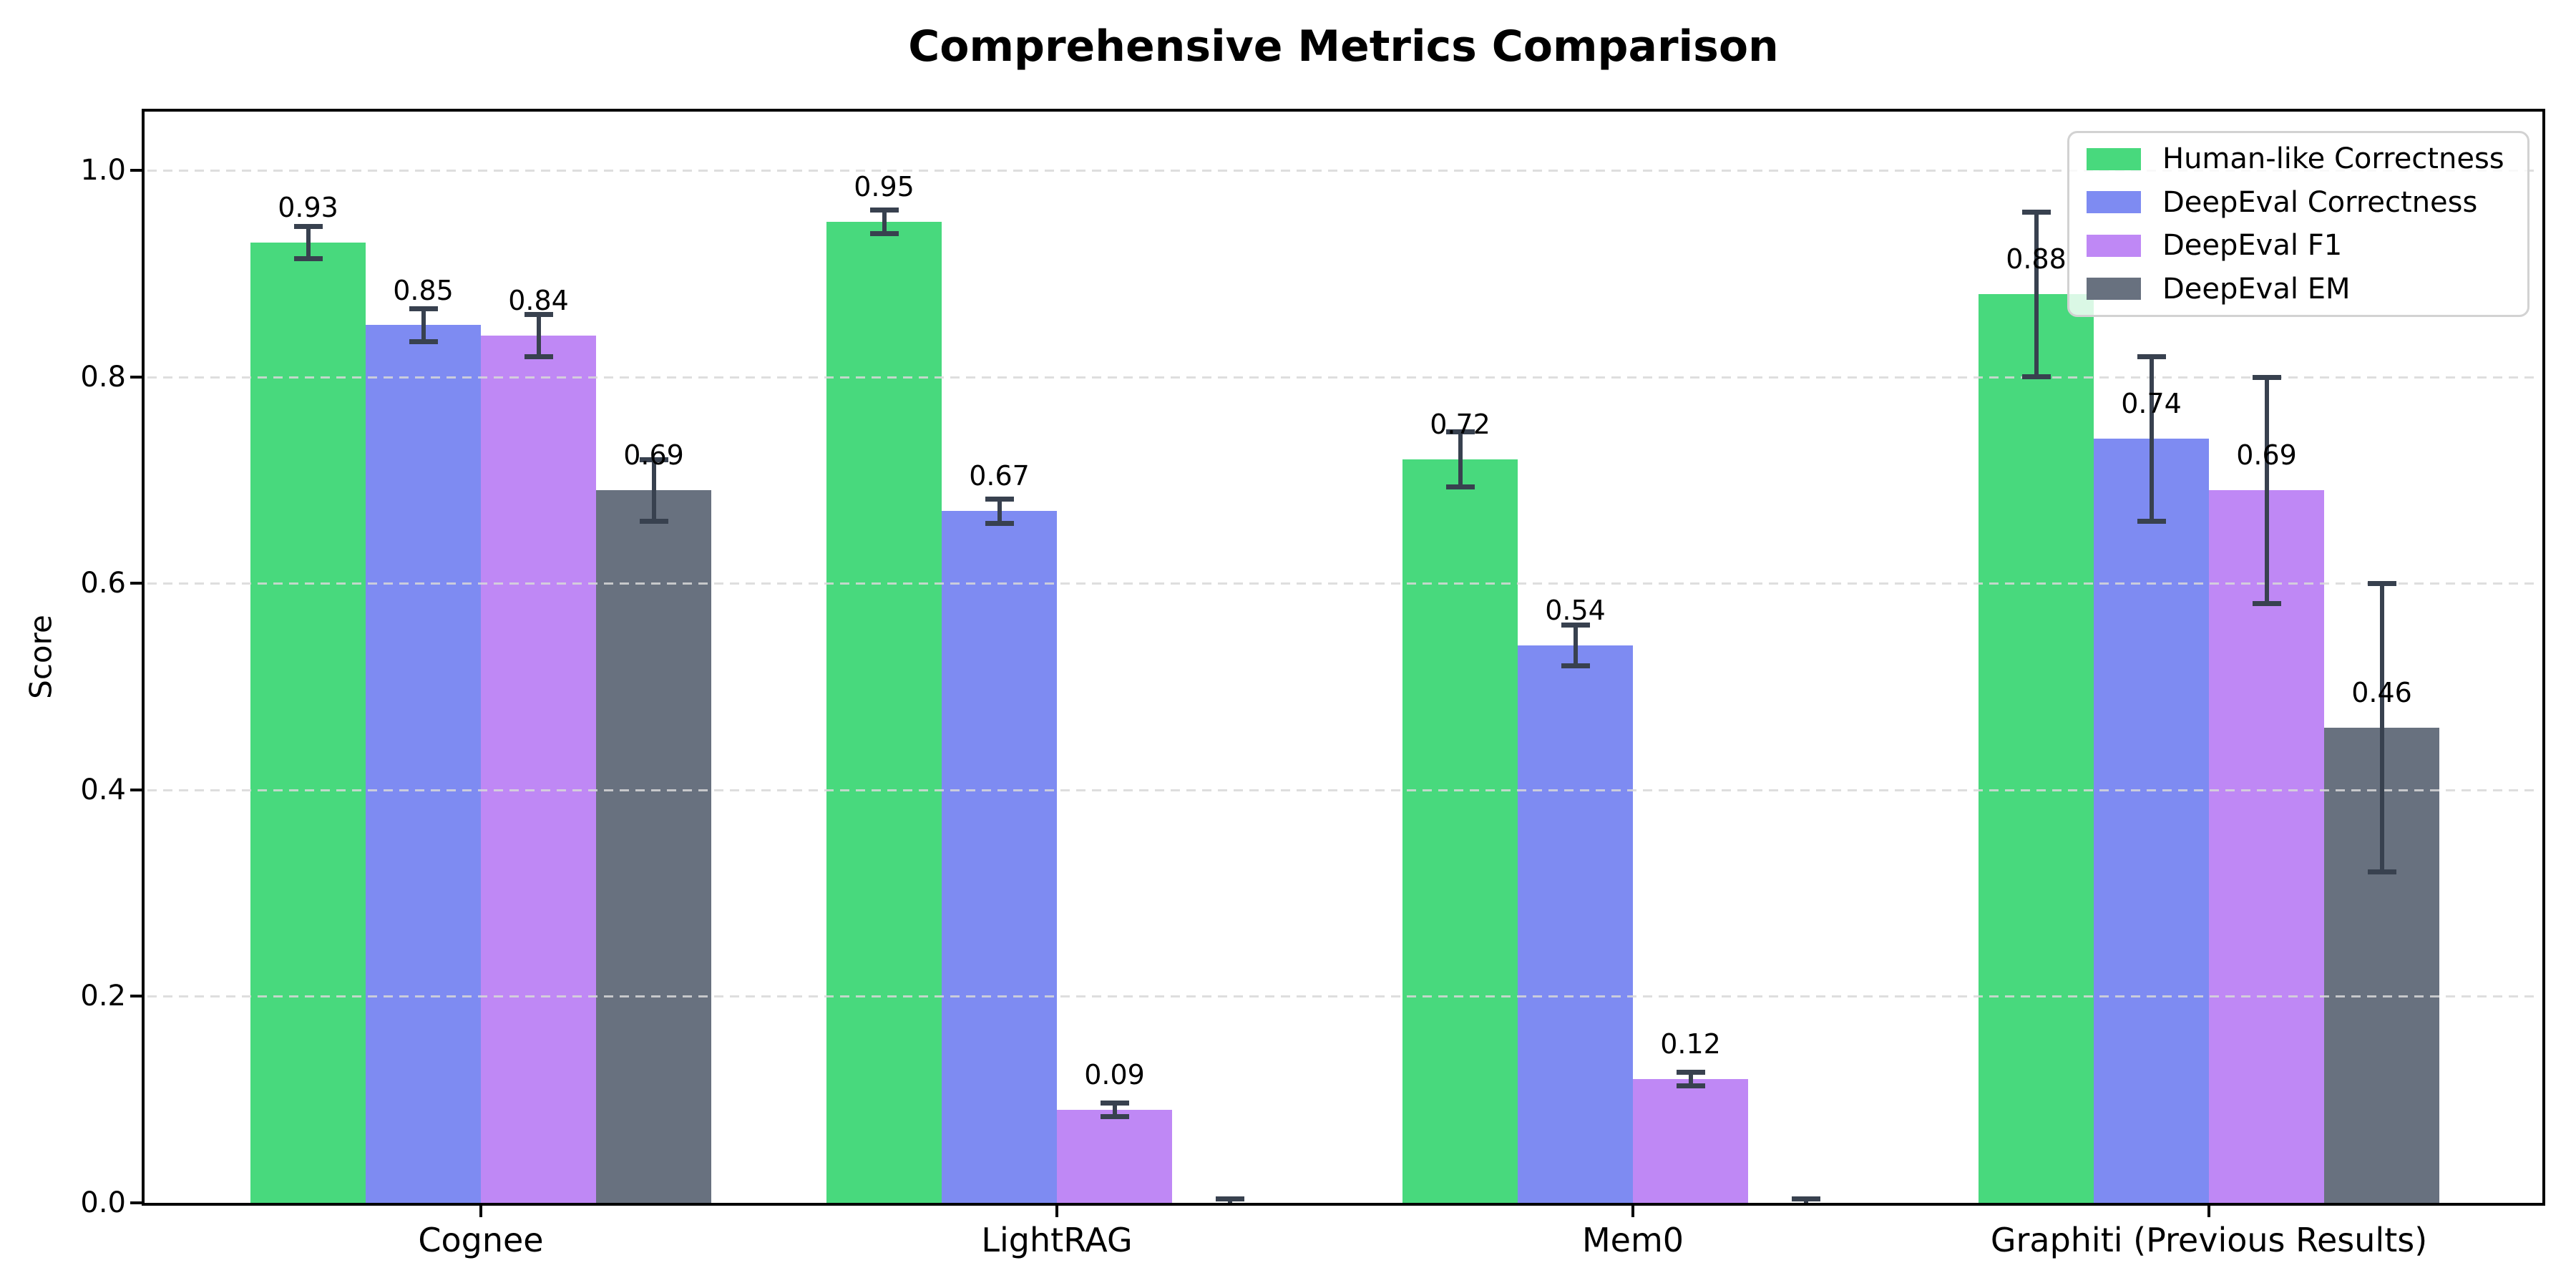 This screenshot has height=1288, width=2576. I want to click on bar-value-label: 0.88, so click(2036, 259).